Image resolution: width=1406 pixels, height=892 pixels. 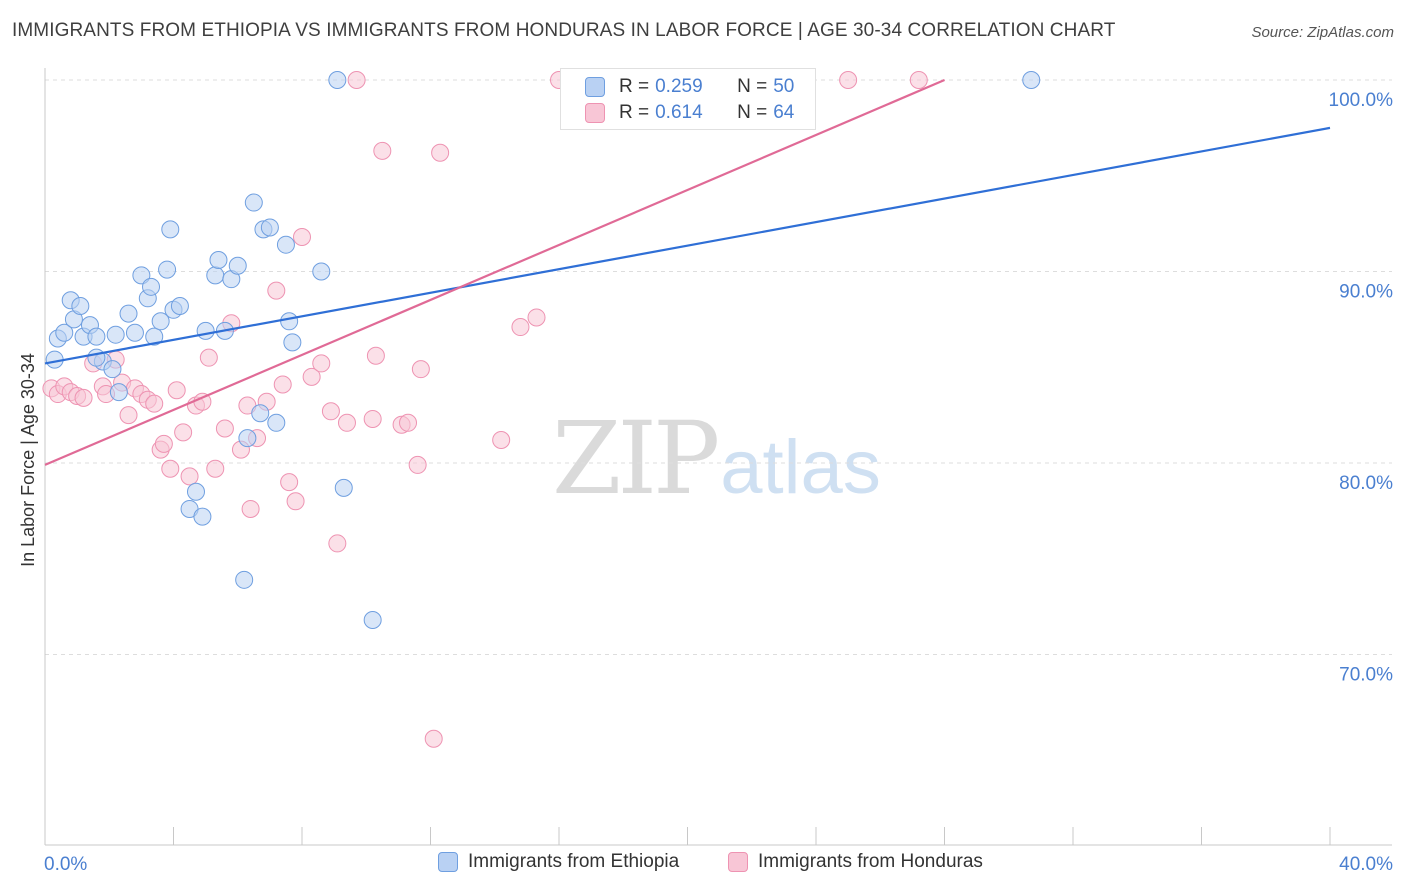 I want to click on ethiopia-r-value: 0.259, so click(x=679, y=86).